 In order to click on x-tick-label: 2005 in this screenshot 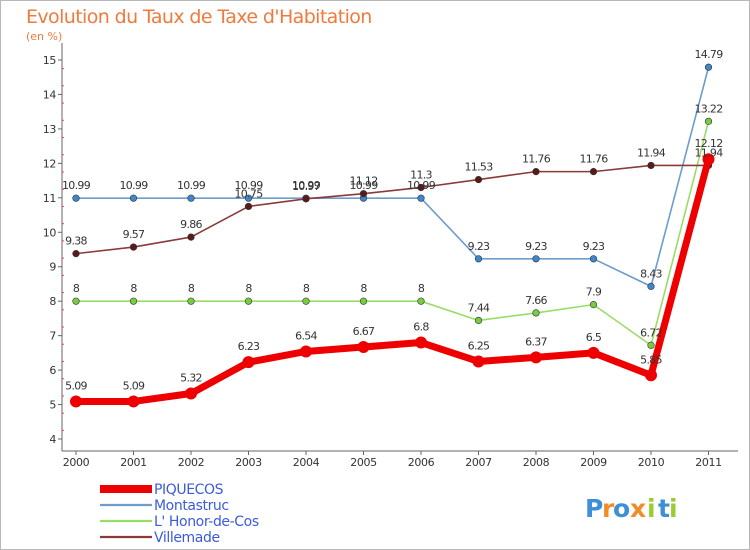, I will do `click(363, 462)`.